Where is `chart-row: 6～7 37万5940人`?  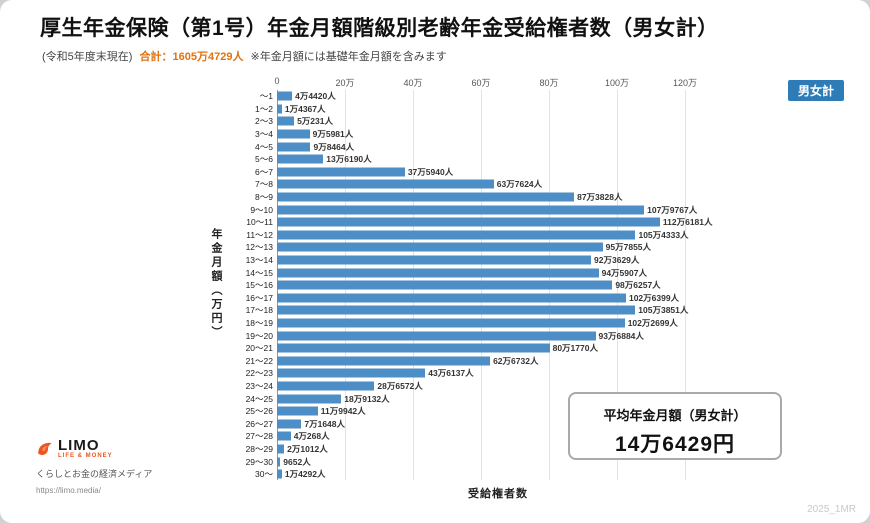 chart-row: 6～7 37万5940人 is located at coordinates (515, 172).